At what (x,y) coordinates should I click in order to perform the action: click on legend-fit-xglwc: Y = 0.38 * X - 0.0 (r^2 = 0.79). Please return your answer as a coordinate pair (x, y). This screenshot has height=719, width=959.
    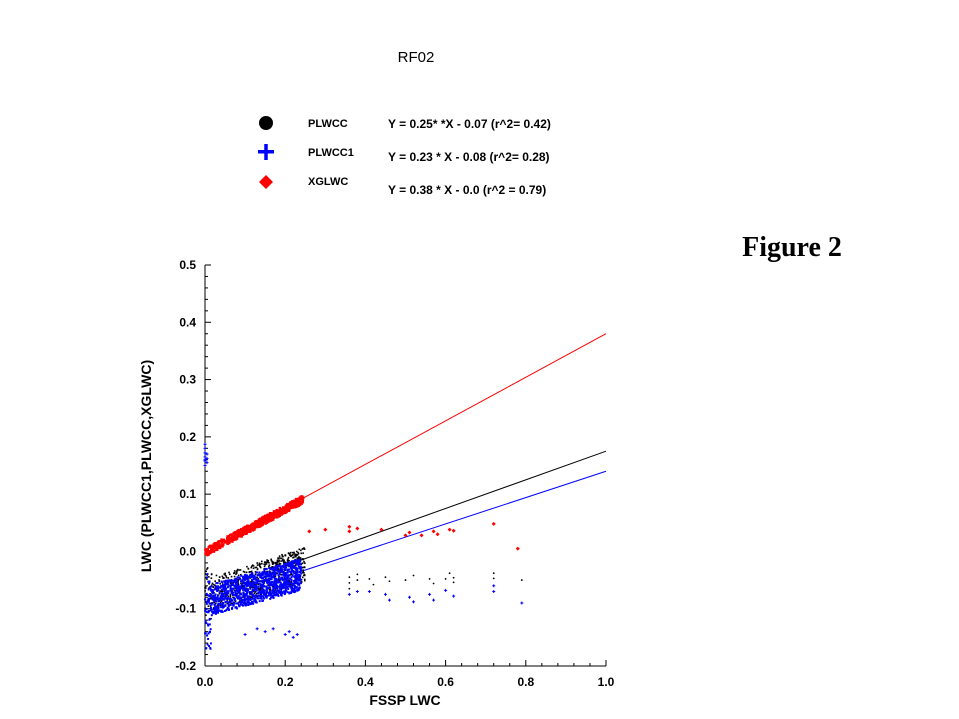
    Looking at the image, I should click on (467, 190).